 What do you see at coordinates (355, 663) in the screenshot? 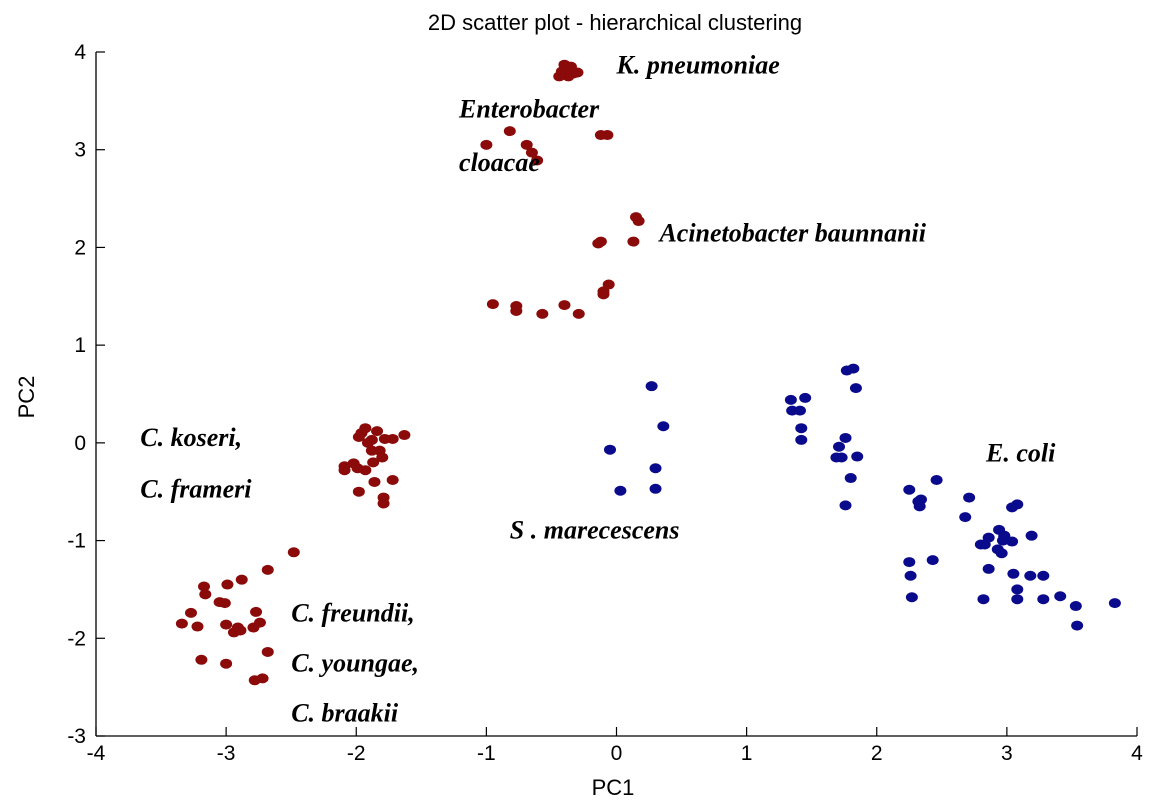
I see `cluster-label: C. youngae,` at bounding box center [355, 663].